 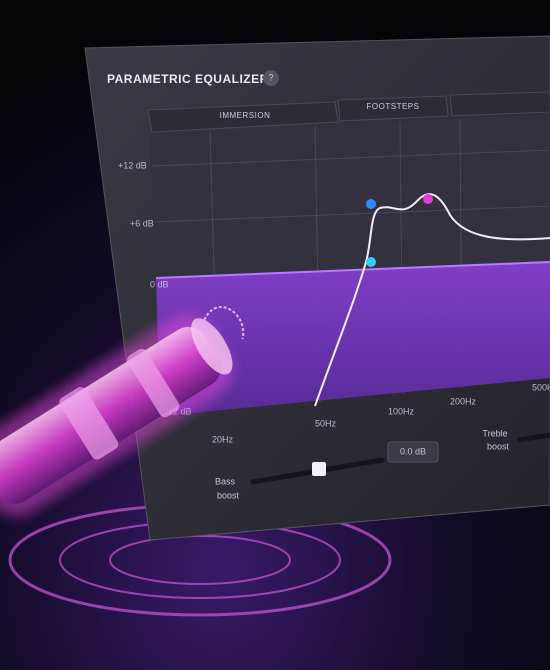 I want to click on y-label: 0 dB, so click(x=159, y=284).